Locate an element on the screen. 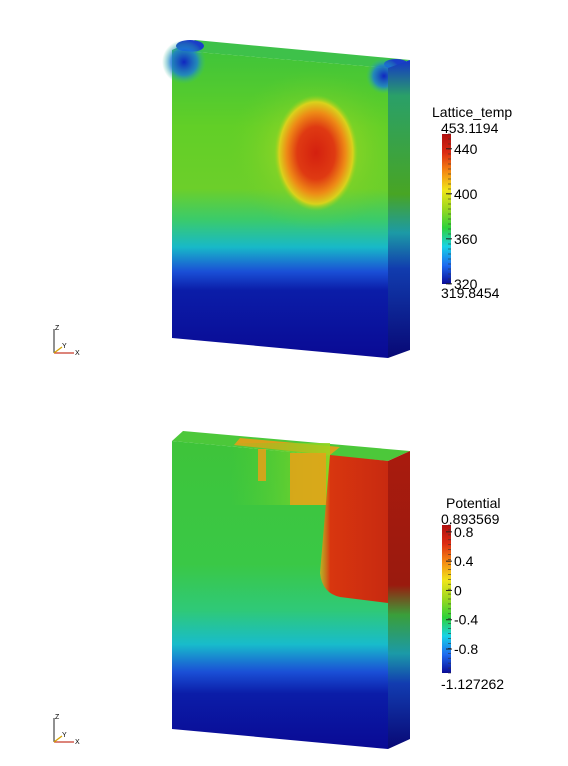 This screenshot has height=766, width=568. hot-spot is located at coordinates (316, 153).